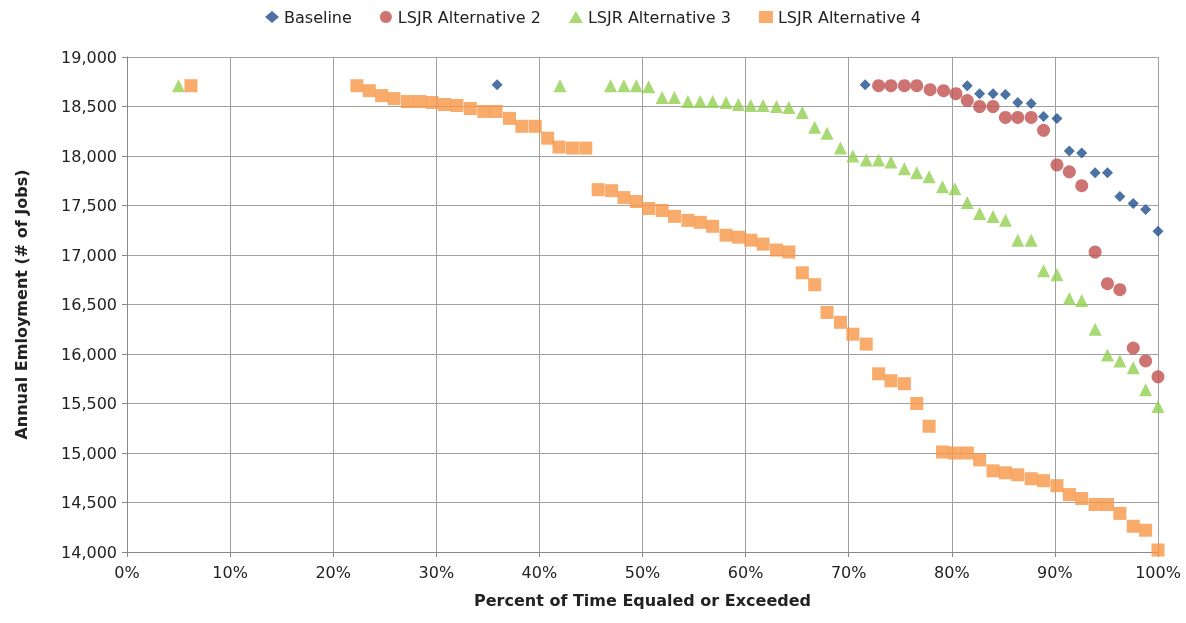  I want to click on x-tick-label: 20%, so click(333, 572).